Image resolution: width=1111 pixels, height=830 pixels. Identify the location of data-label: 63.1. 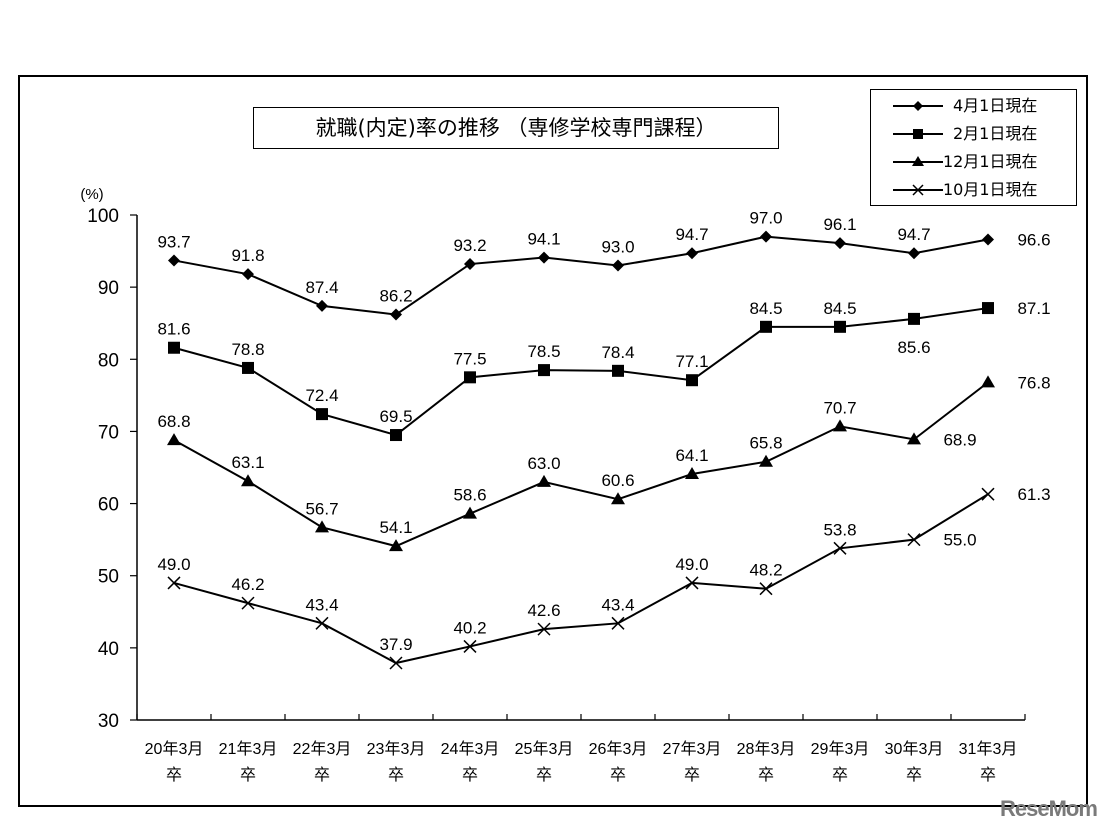
(247, 462).